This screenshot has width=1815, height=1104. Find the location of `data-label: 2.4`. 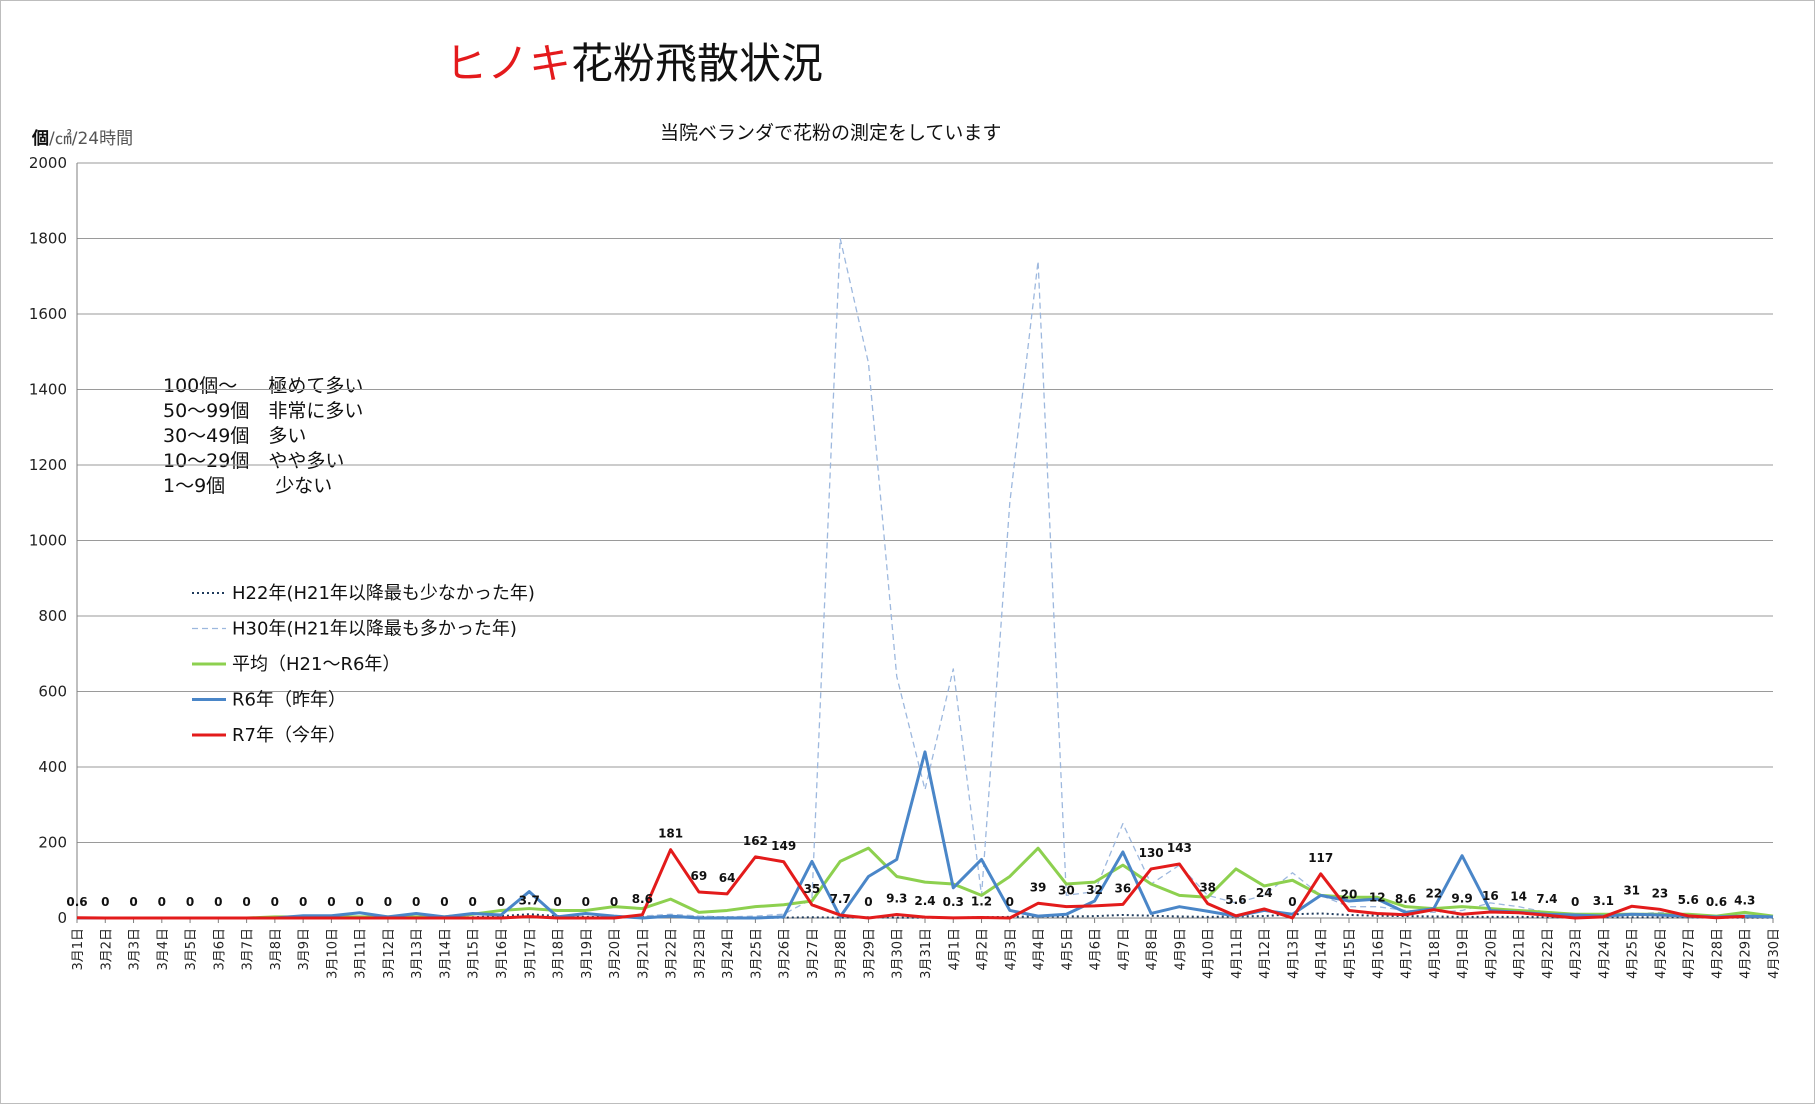

data-label: 2.4 is located at coordinates (924, 901).